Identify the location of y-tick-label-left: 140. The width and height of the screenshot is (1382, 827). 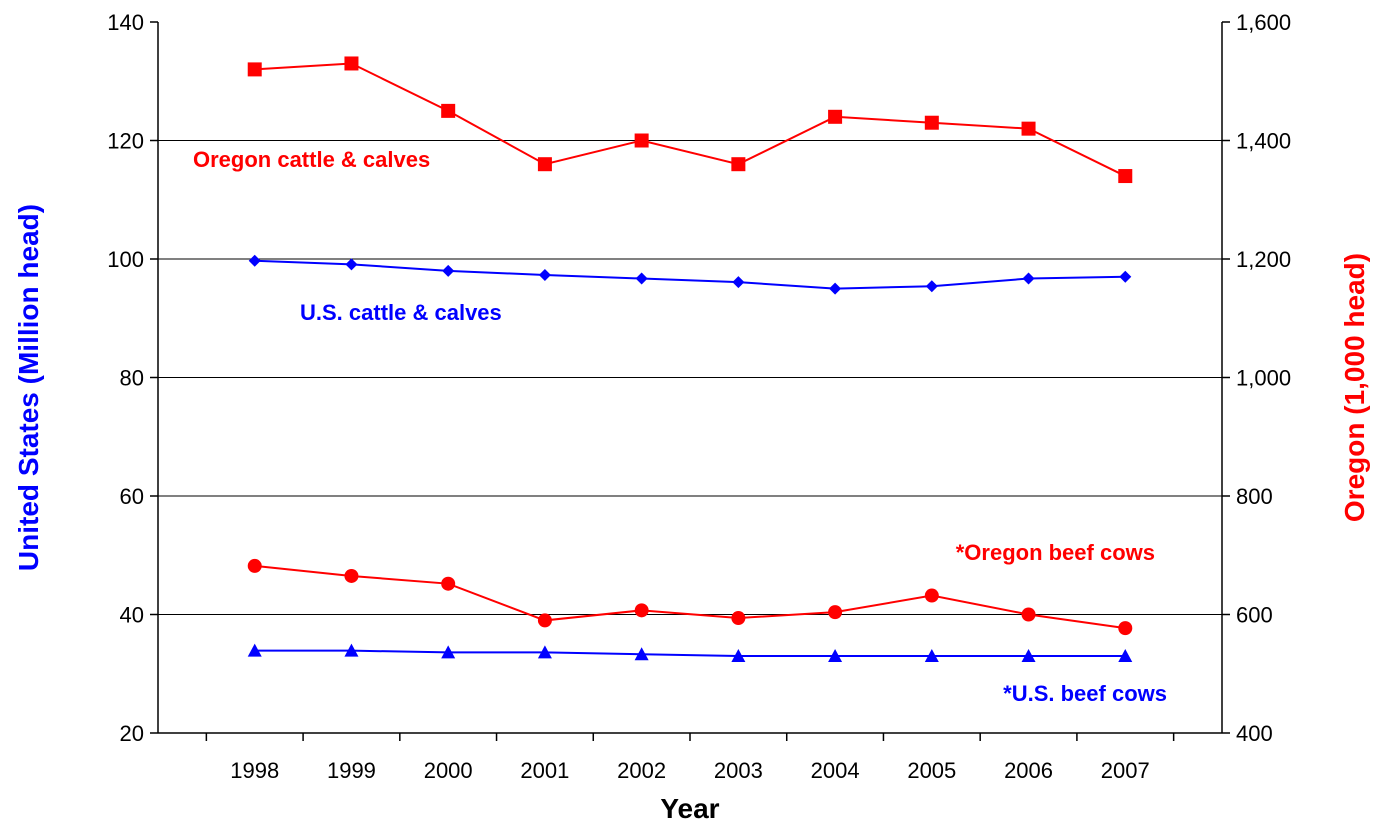
(125, 22).